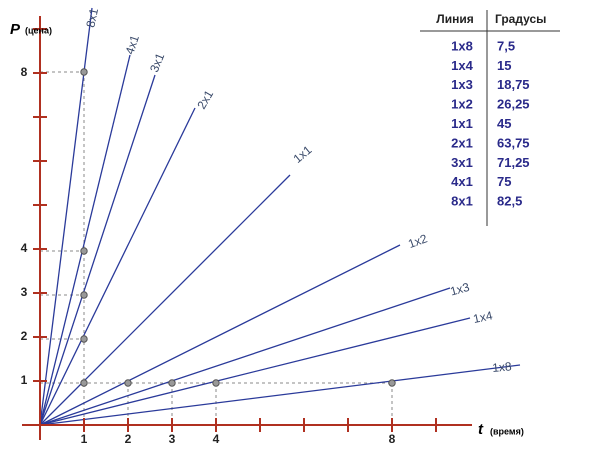 The image size is (600, 452). I want to click on fan-line-label: 3x1, so click(157, 62).